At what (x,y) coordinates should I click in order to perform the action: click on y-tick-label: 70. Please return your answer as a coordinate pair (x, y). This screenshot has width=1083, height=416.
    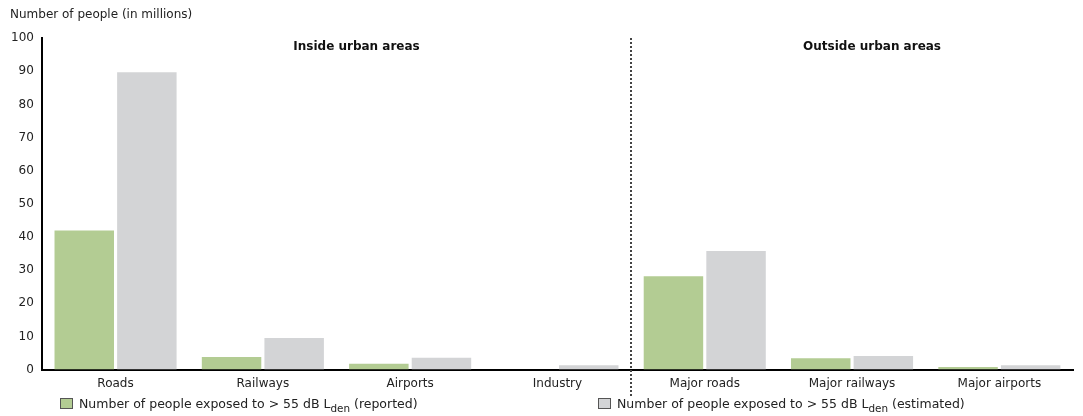
    Looking at the image, I should click on (26, 136).